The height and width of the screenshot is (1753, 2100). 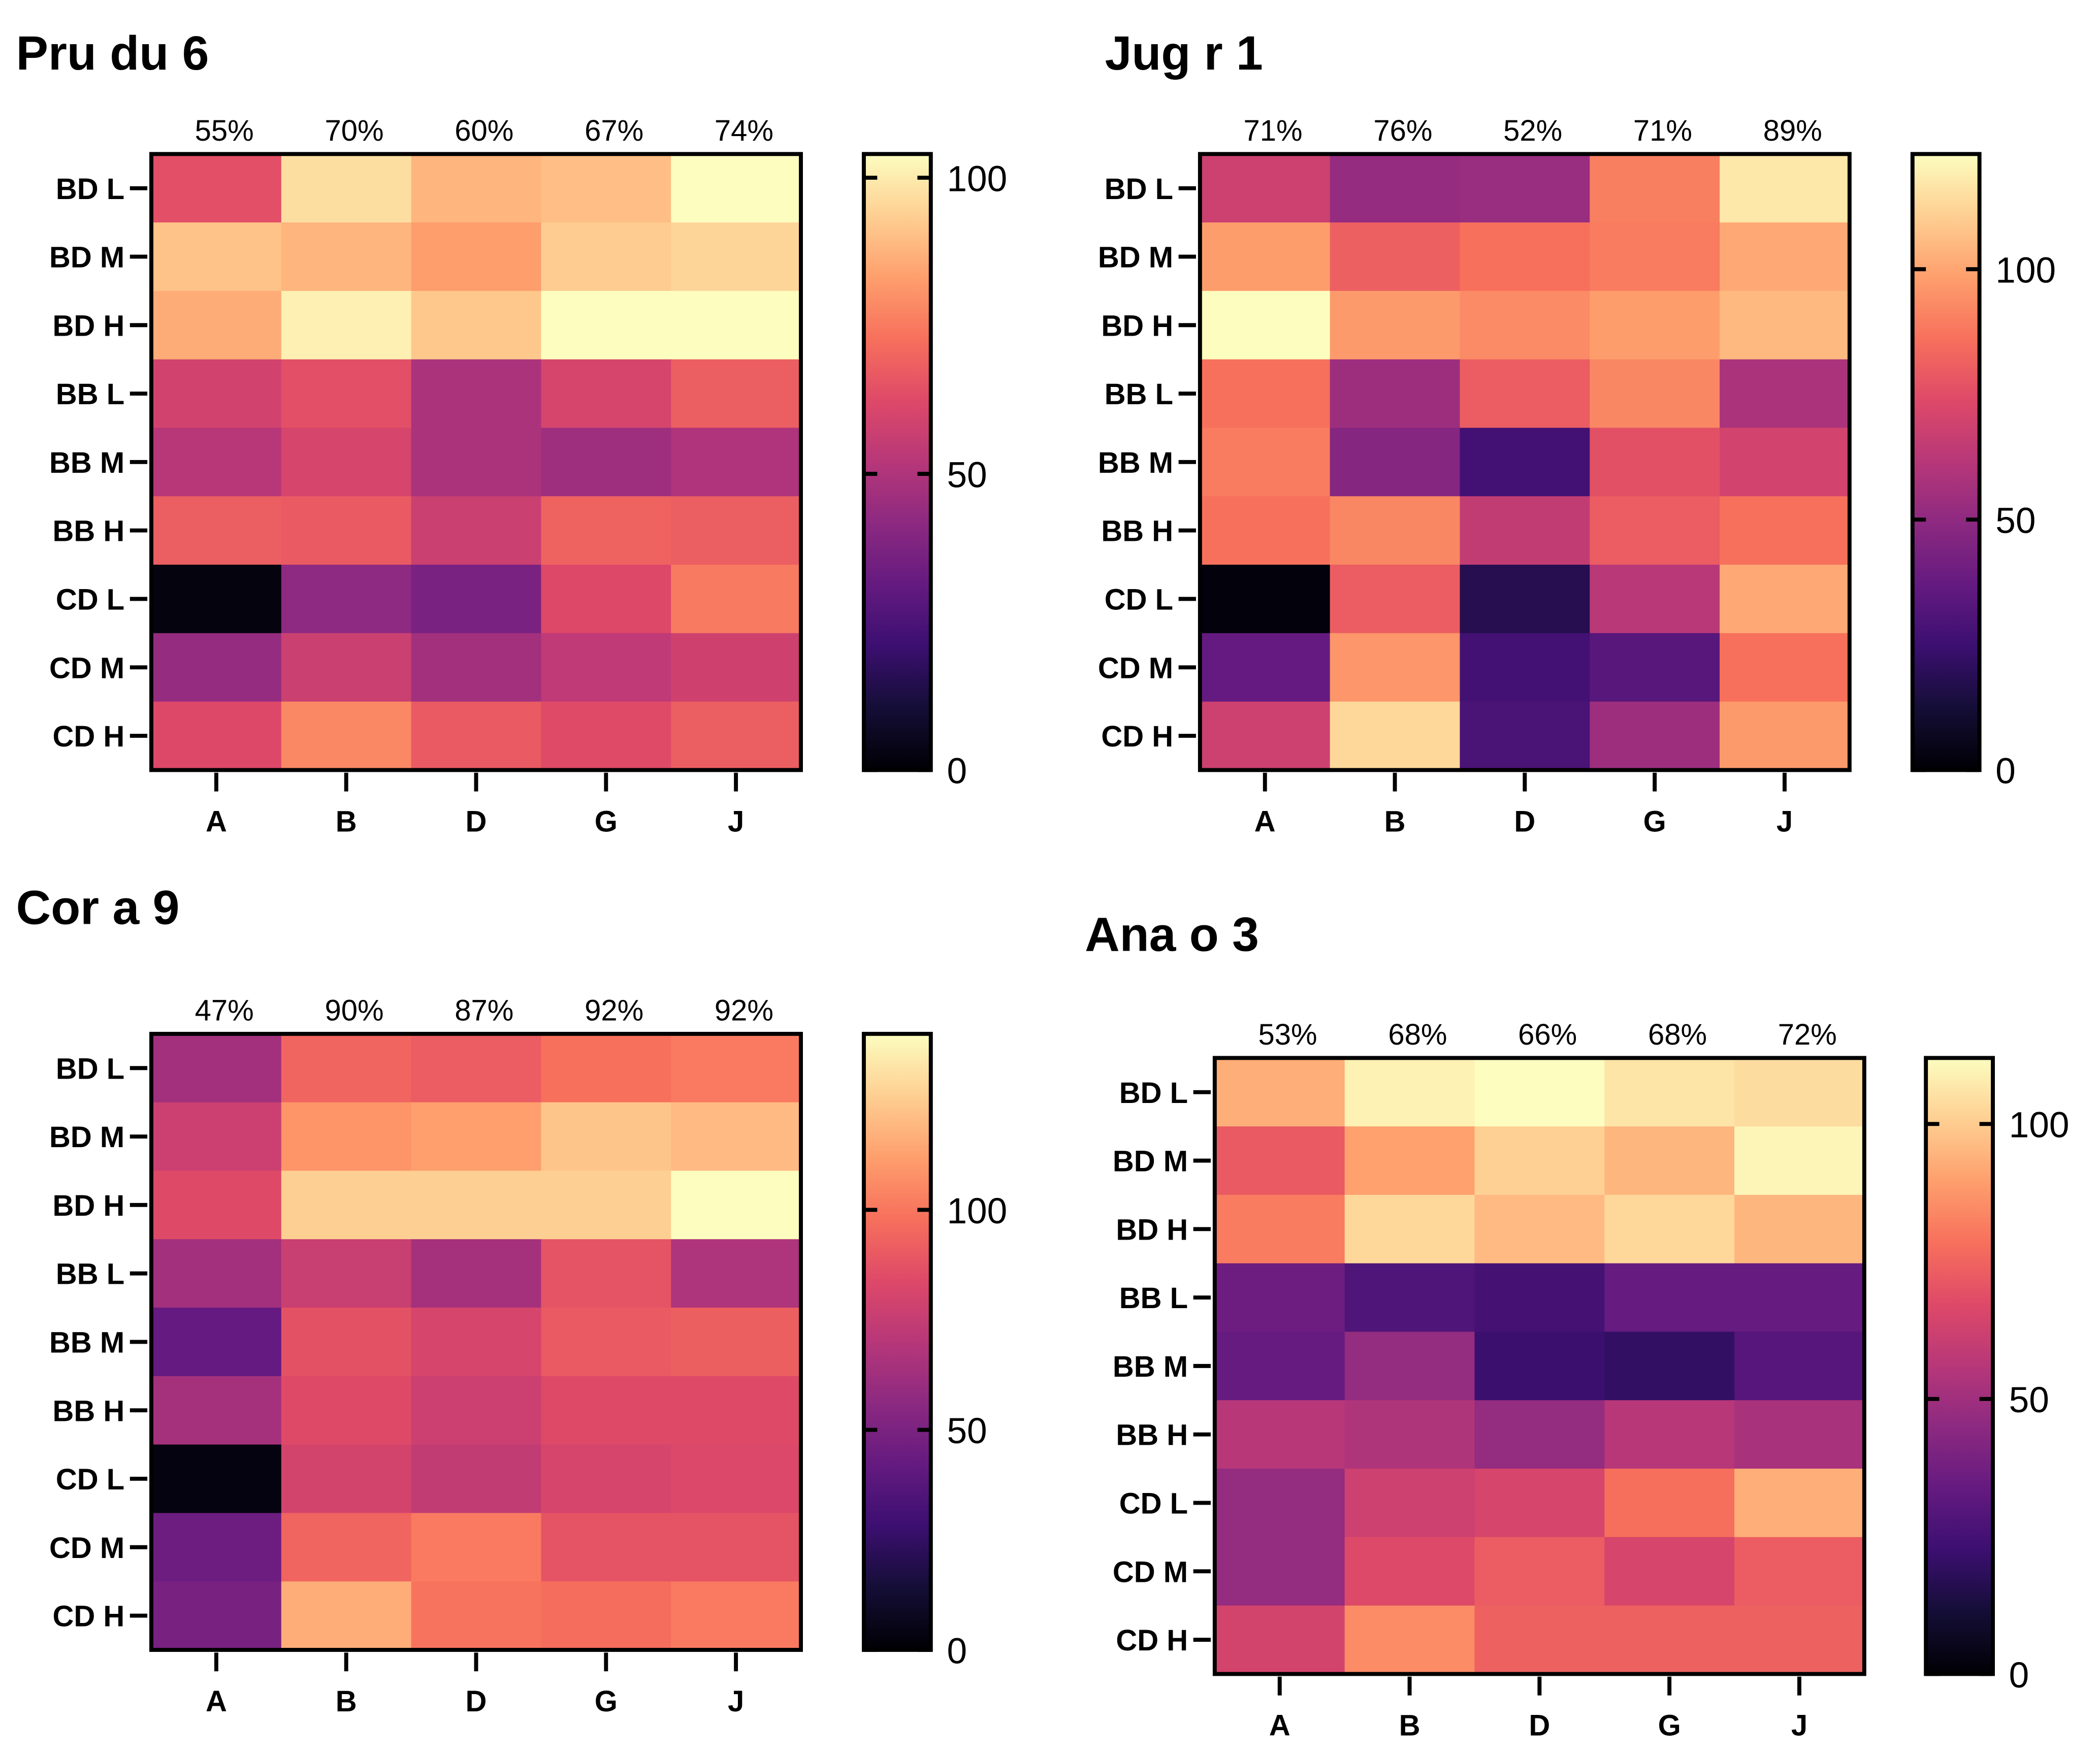 I want to click on row-label: BD M, so click(x=87, y=1137).